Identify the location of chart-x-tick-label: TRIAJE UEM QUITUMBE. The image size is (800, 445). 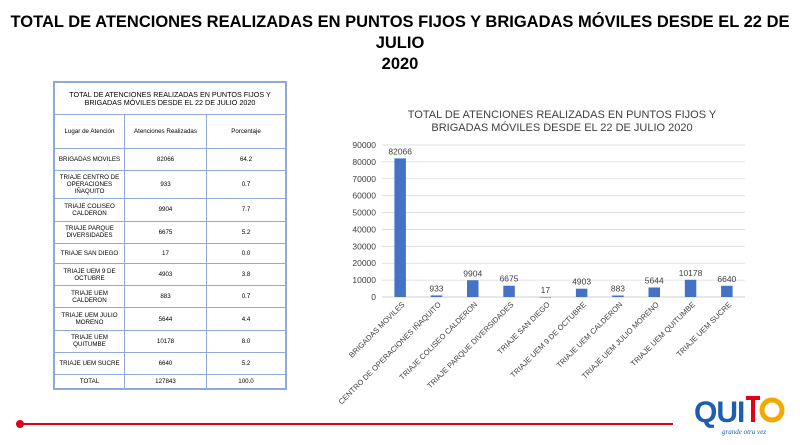
(663, 334).